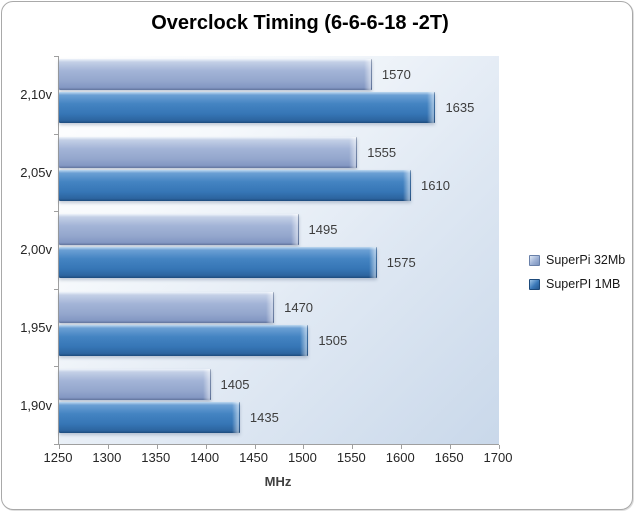 The width and height of the screenshot is (634, 511). Describe the element at coordinates (498, 457) in the screenshot. I see `x-axis-tick-label: 1700` at that location.